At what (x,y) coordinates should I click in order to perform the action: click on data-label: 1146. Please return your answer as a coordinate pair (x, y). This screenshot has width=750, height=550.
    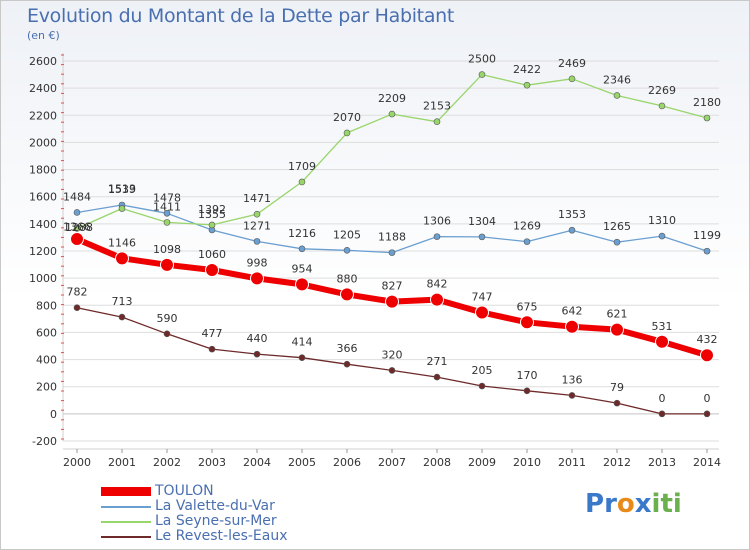
    Looking at the image, I should click on (122, 242).